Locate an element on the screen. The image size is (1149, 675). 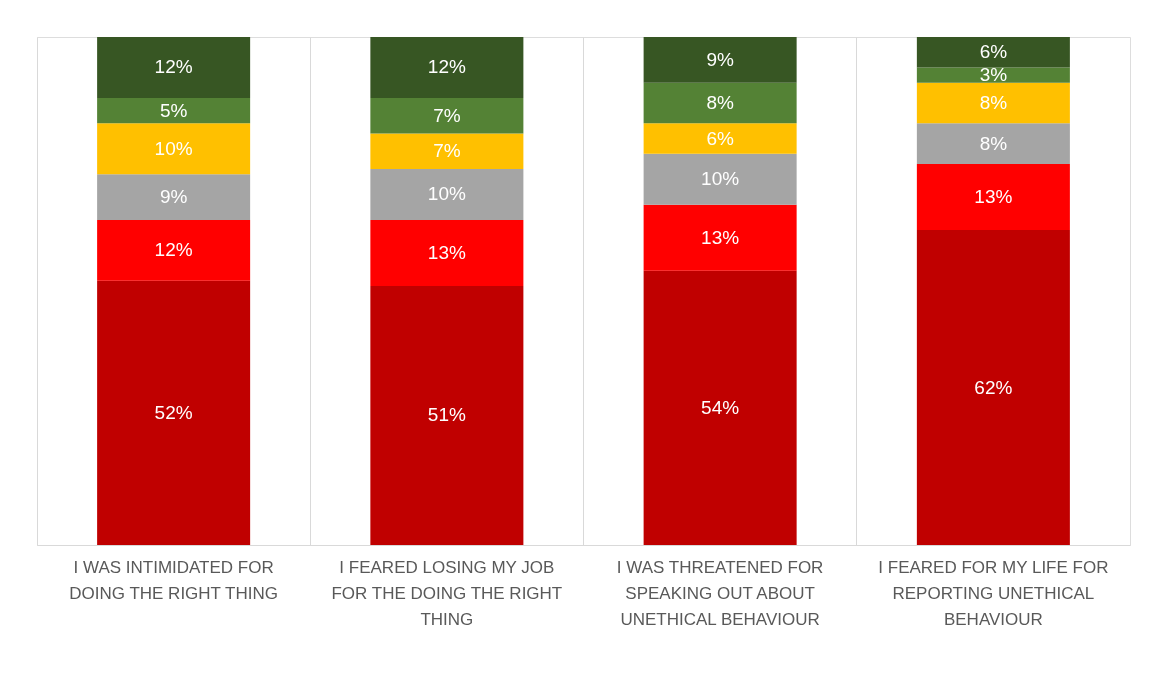
data-label: 54% is located at coordinates (720, 407).